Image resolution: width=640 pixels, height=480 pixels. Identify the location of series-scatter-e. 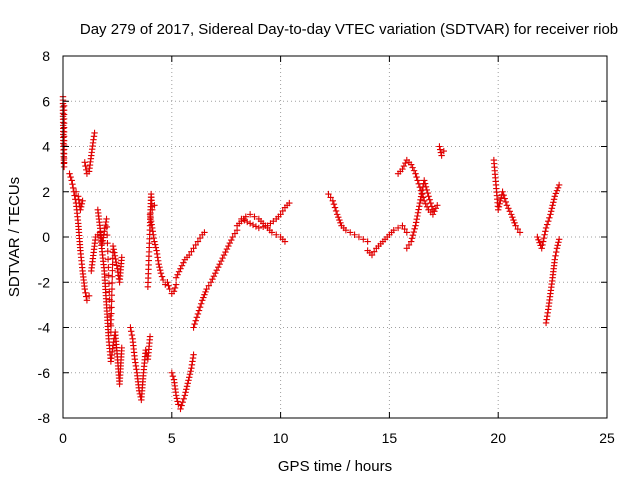
(106, 308).